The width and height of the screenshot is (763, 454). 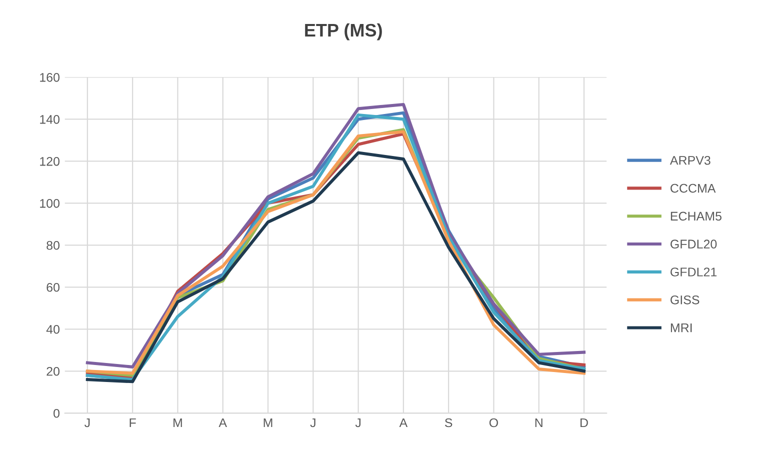 I want to click on y-tick-label: 0, so click(x=57, y=413).